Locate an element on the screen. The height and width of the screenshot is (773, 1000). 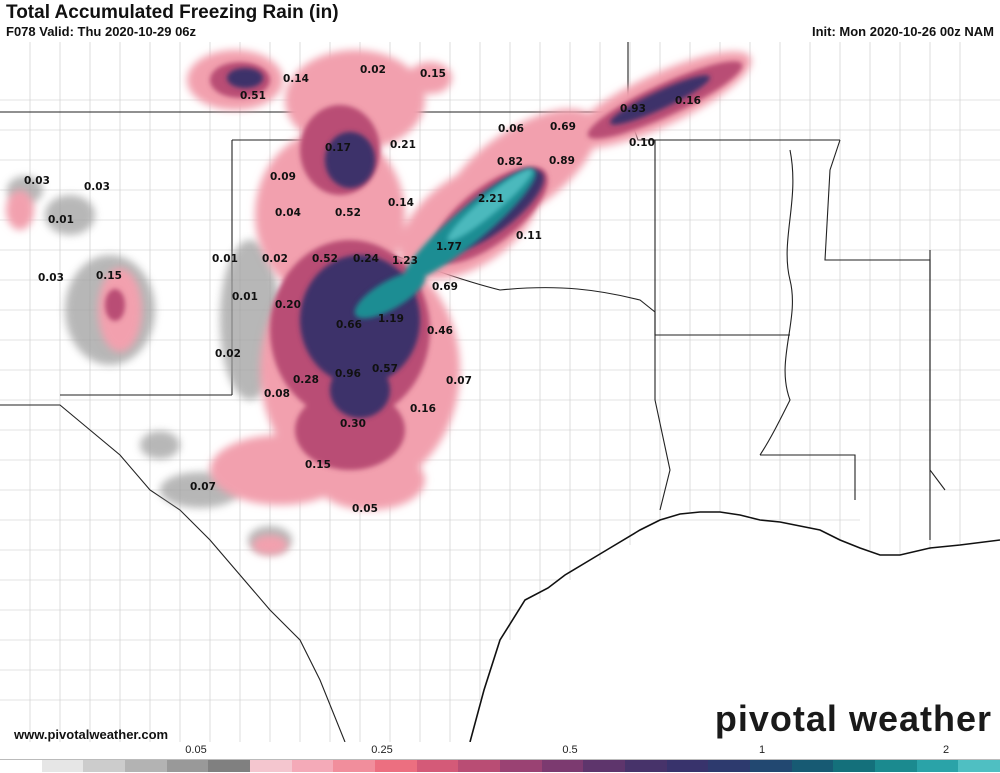
legend-tick: 0.25 is located at coordinates (382, 750).